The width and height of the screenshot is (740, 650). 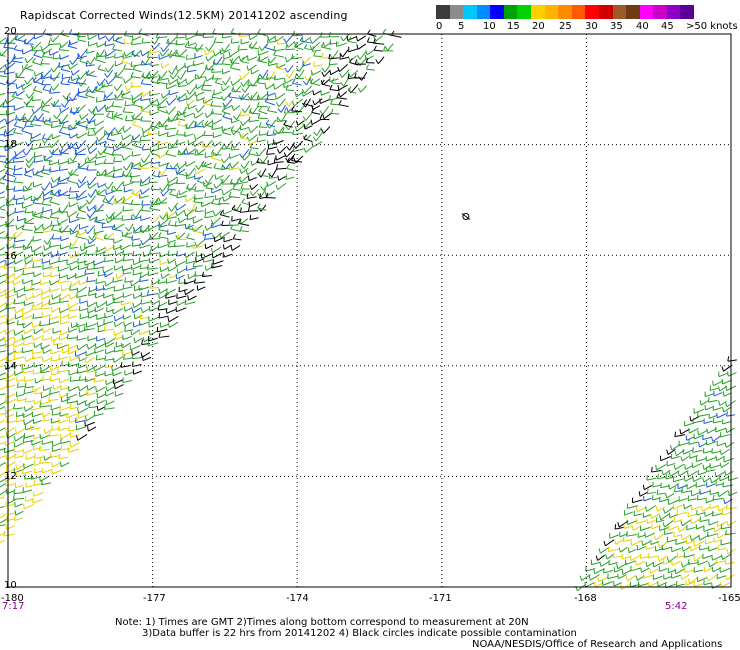 I want to click on colorbar-label: 5, so click(x=461, y=26).